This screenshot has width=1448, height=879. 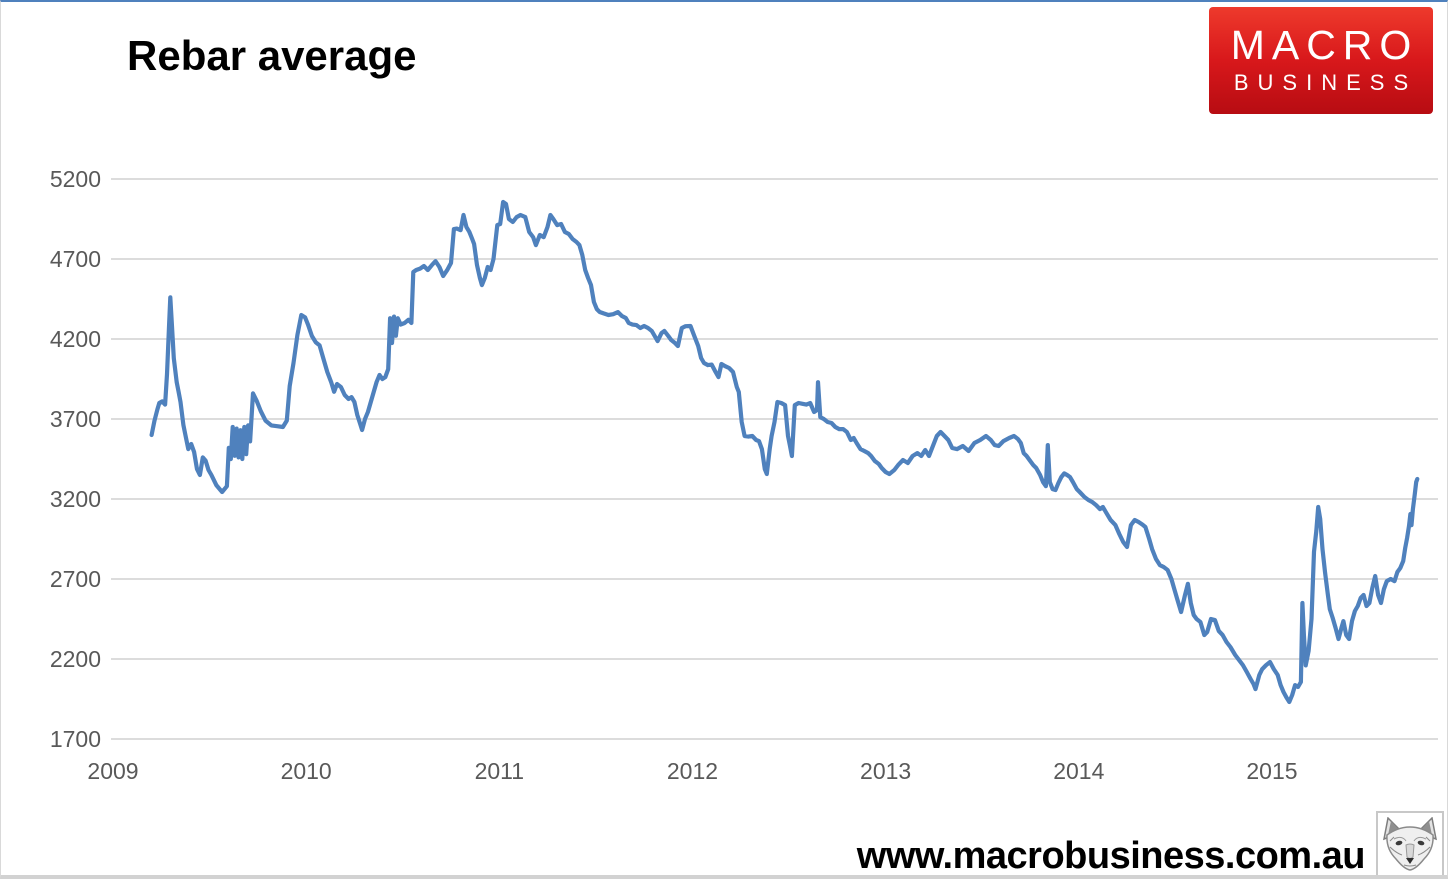 I want to click on macrobusiness-logo: MACRO BUSINESS, so click(x=1321, y=60).